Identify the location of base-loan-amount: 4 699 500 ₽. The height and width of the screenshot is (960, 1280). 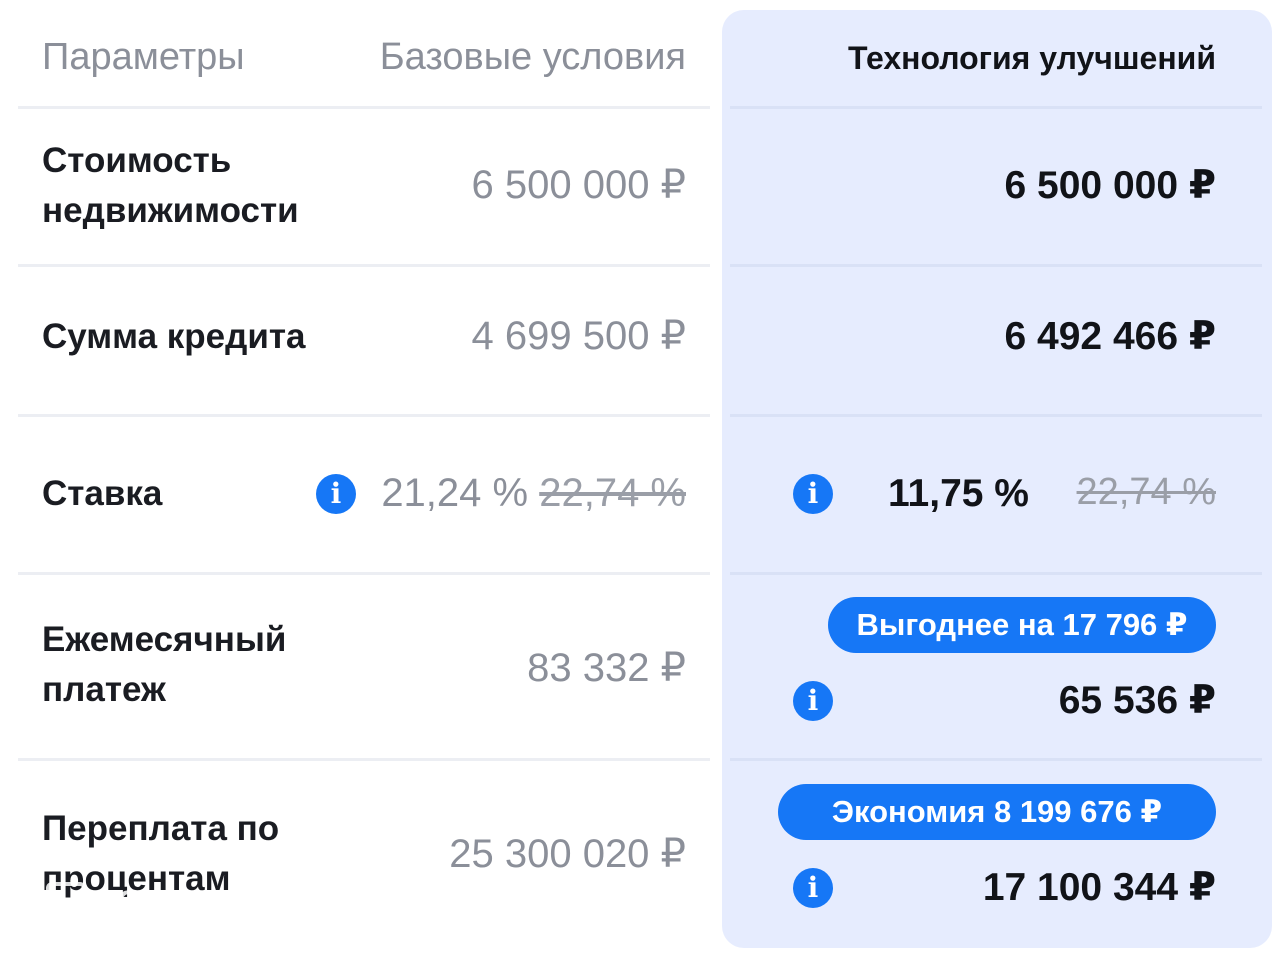
(578, 336).